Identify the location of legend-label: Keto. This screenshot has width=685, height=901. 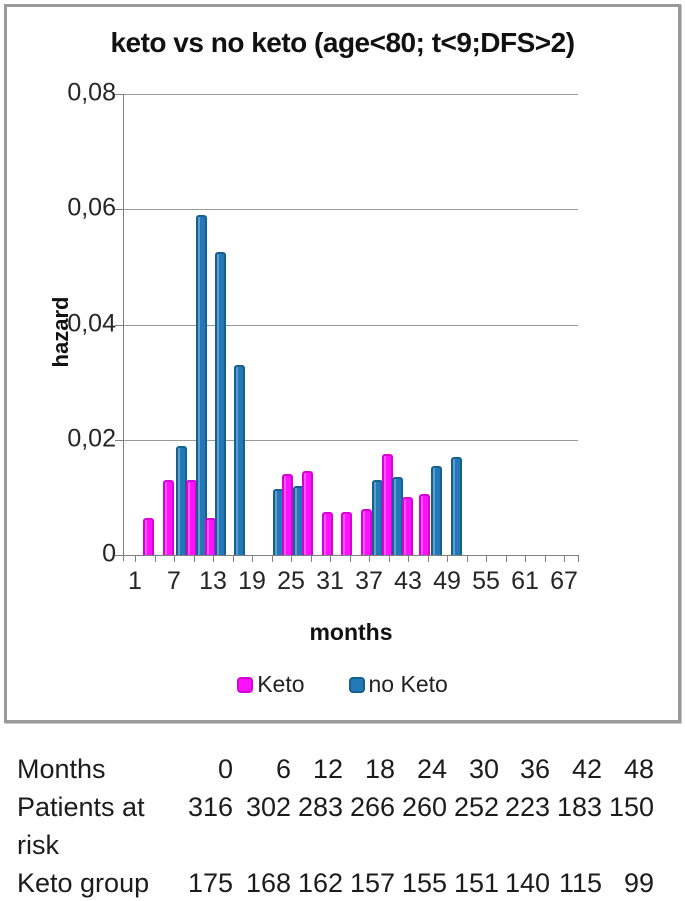
(281, 684).